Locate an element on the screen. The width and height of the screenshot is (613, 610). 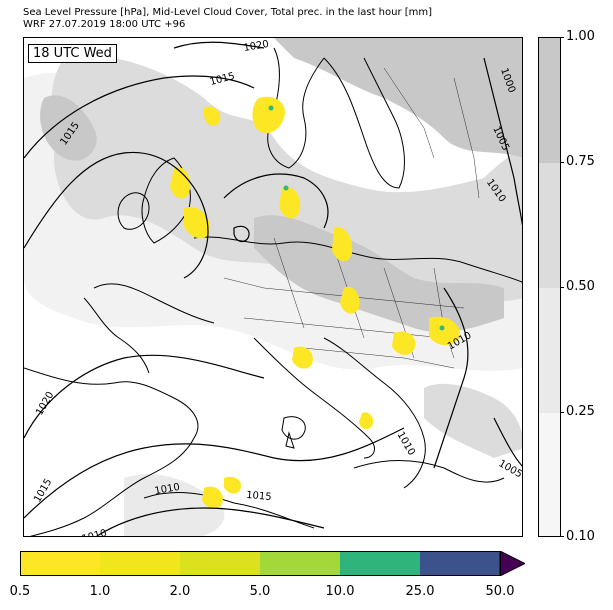
cloud-cover-colorbar is located at coordinates (549, 287).